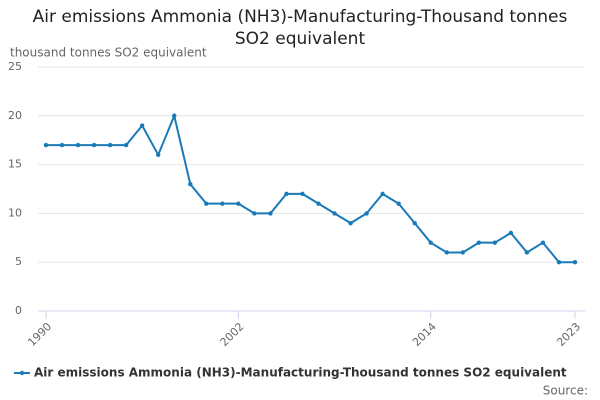 The width and height of the screenshot is (600, 400). What do you see at coordinates (18, 310) in the screenshot?
I see `y-tick-label: 0` at bounding box center [18, 310].